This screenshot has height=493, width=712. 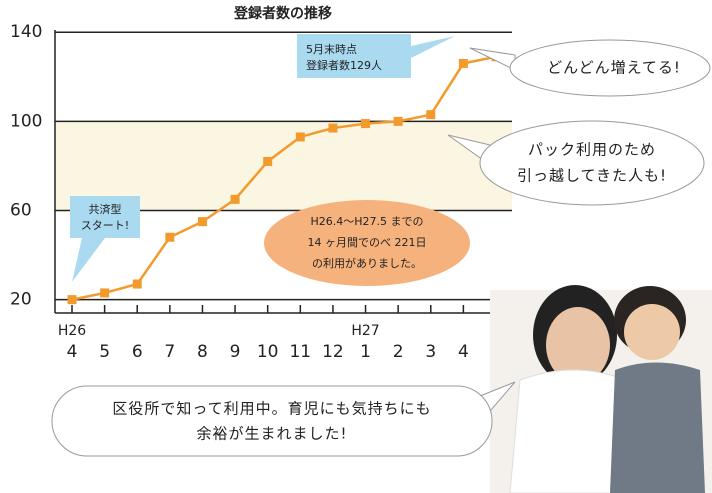 What do you see at coordinates (331, 49) in the screenshot?
I see `annotation-text: 5月末時点` at bounding box center [331, 49].